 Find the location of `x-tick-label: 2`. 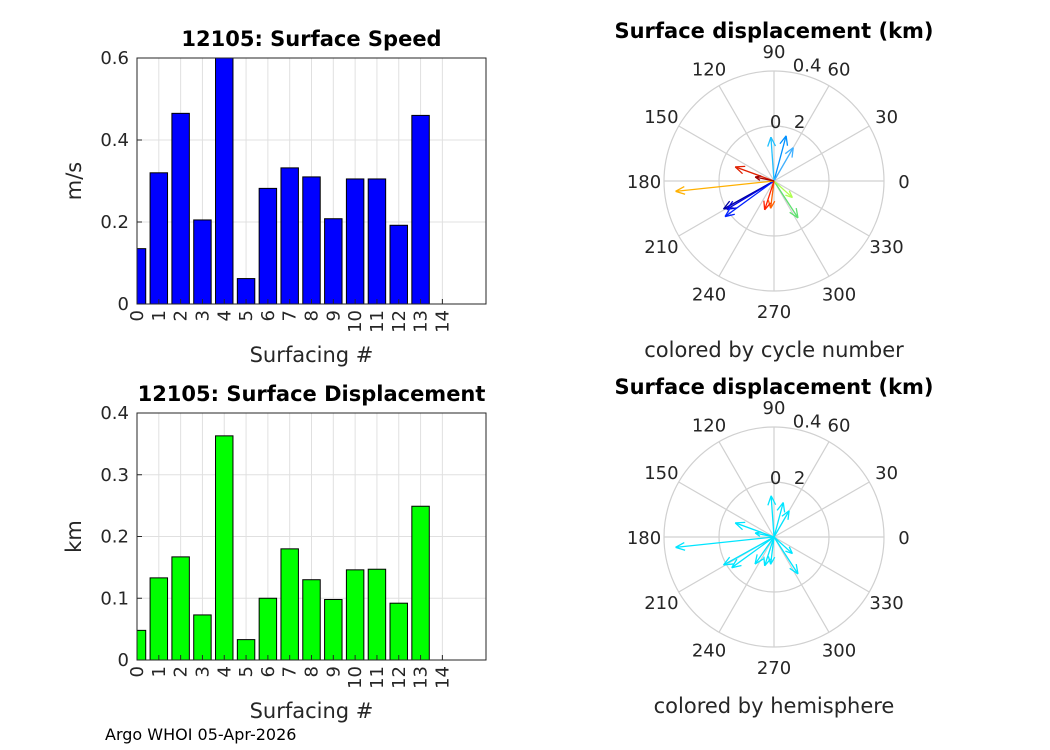

x-tick-label: 2 is located at coordinates (181, 671).